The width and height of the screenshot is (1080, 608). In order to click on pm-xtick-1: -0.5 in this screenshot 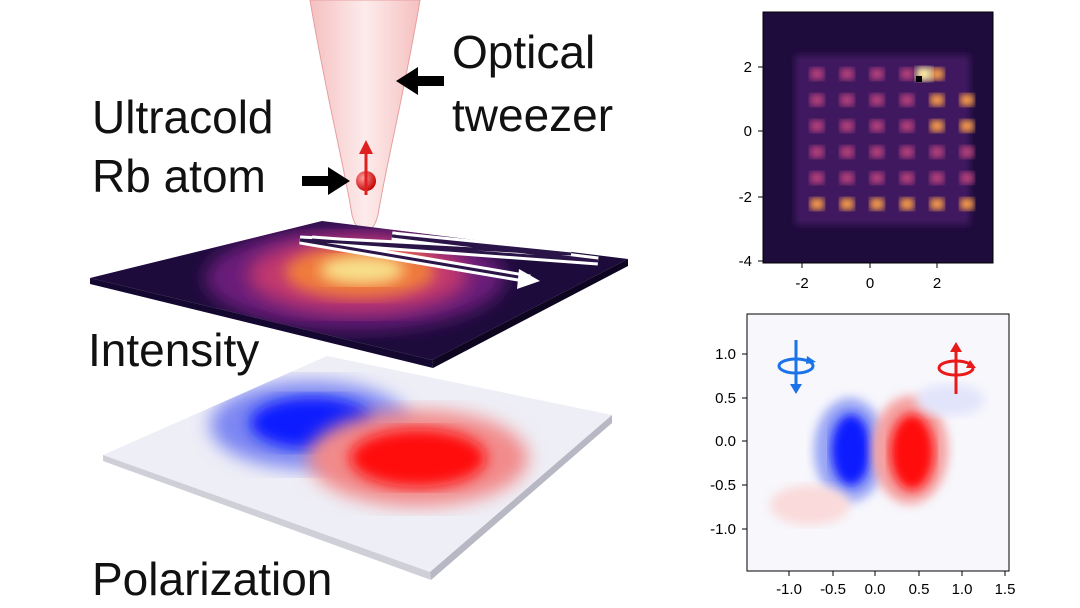, I will do `click(833, 589)`.